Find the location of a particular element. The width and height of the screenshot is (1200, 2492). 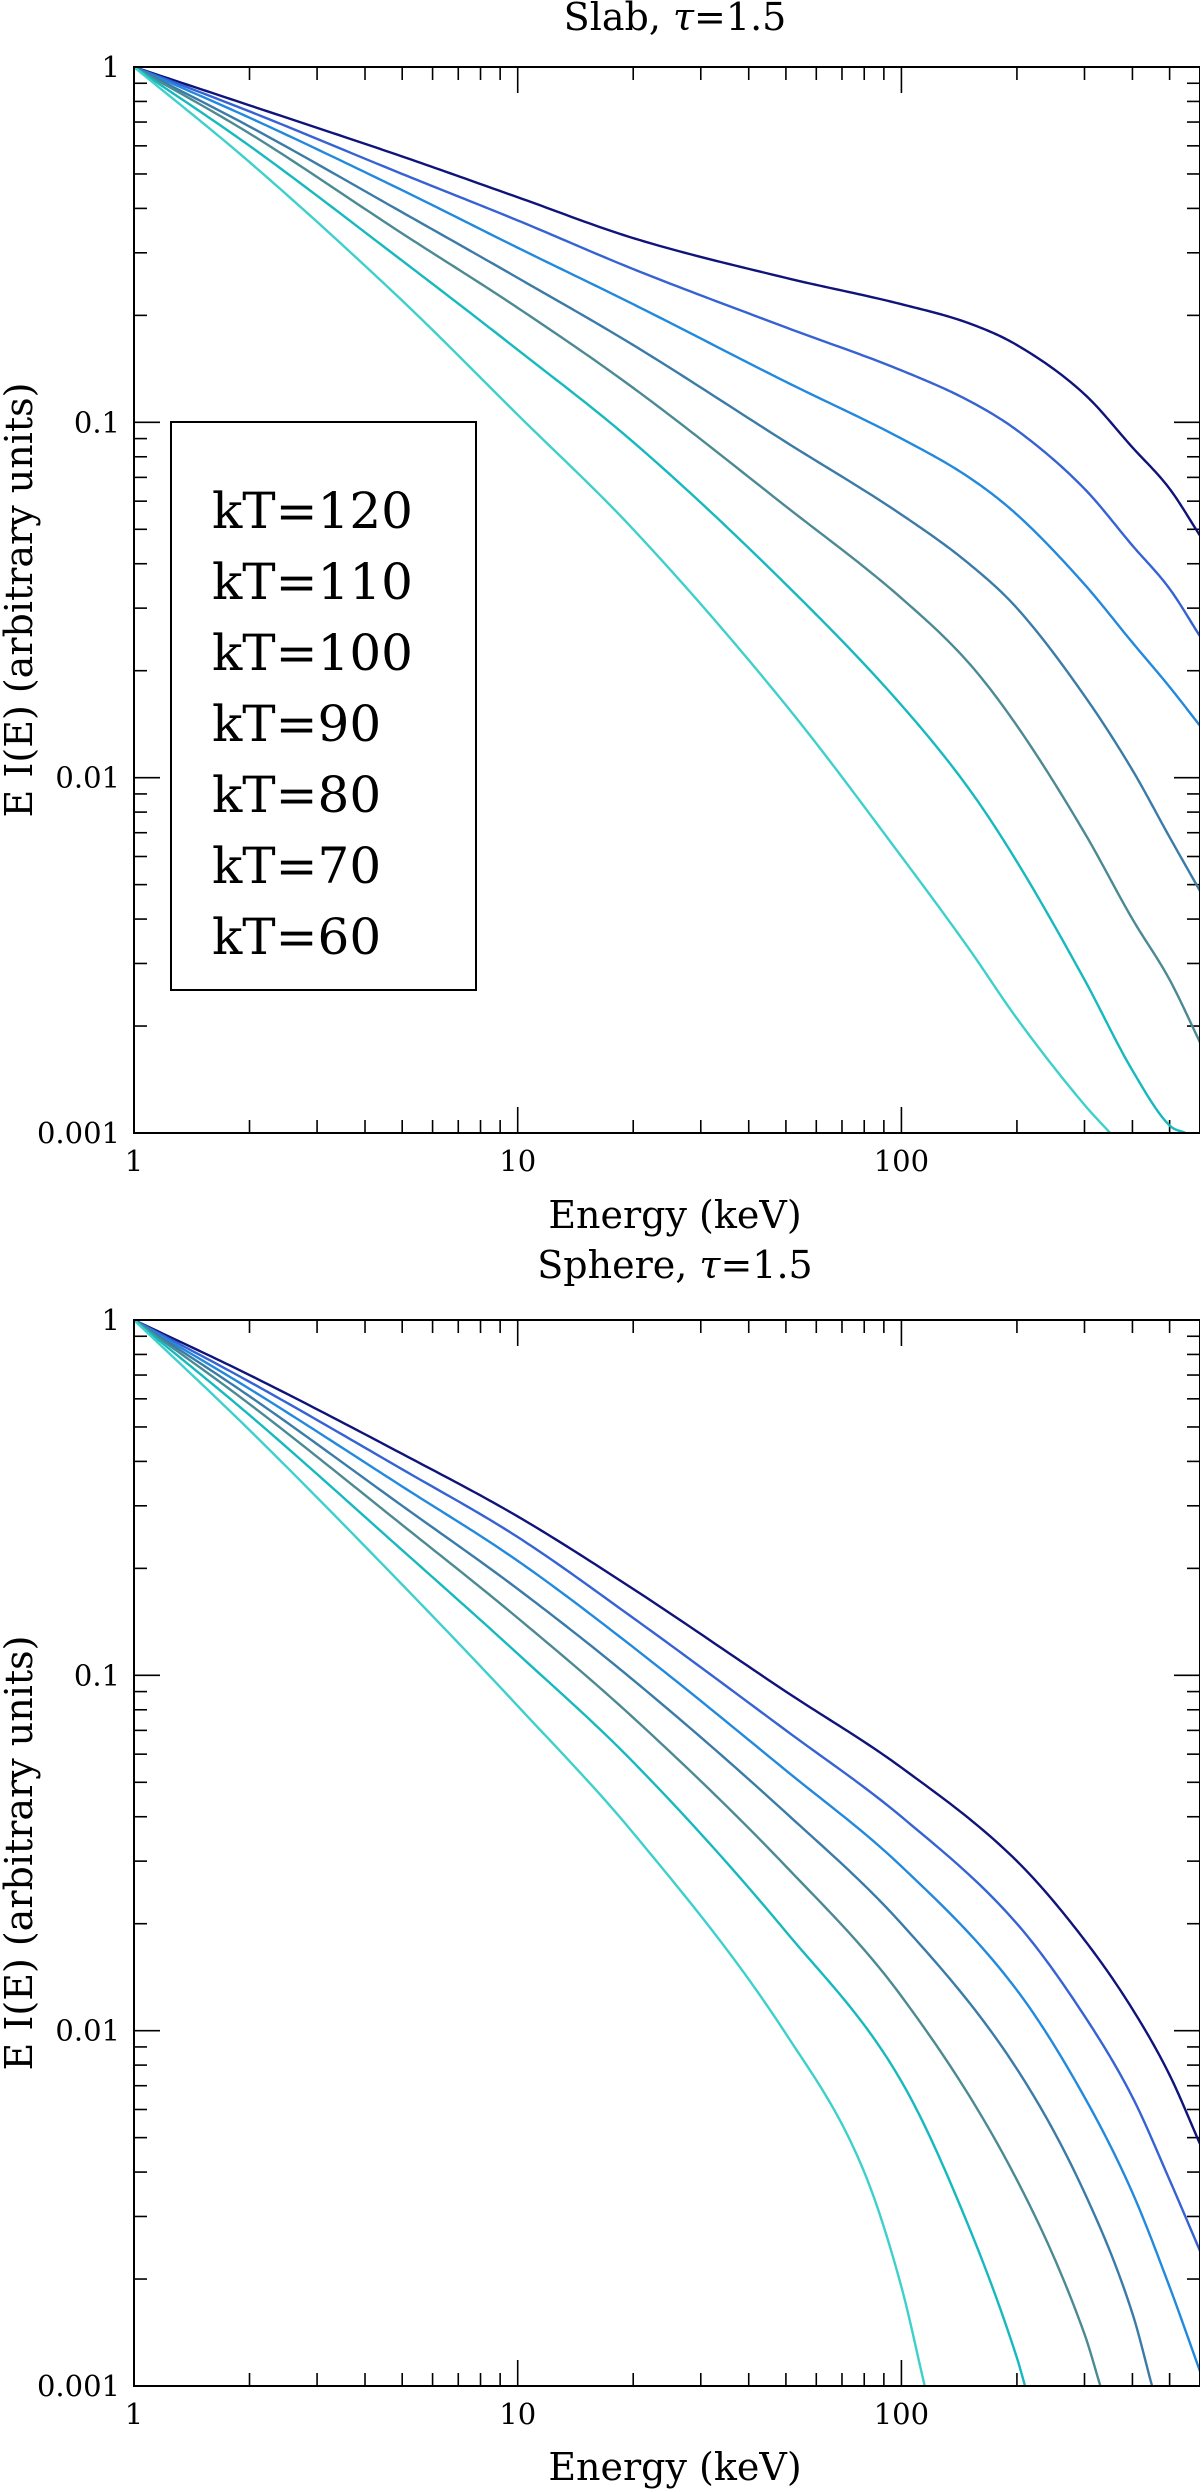

legend-entry-kt110: kT=110 is located at coordinates (312, 582).